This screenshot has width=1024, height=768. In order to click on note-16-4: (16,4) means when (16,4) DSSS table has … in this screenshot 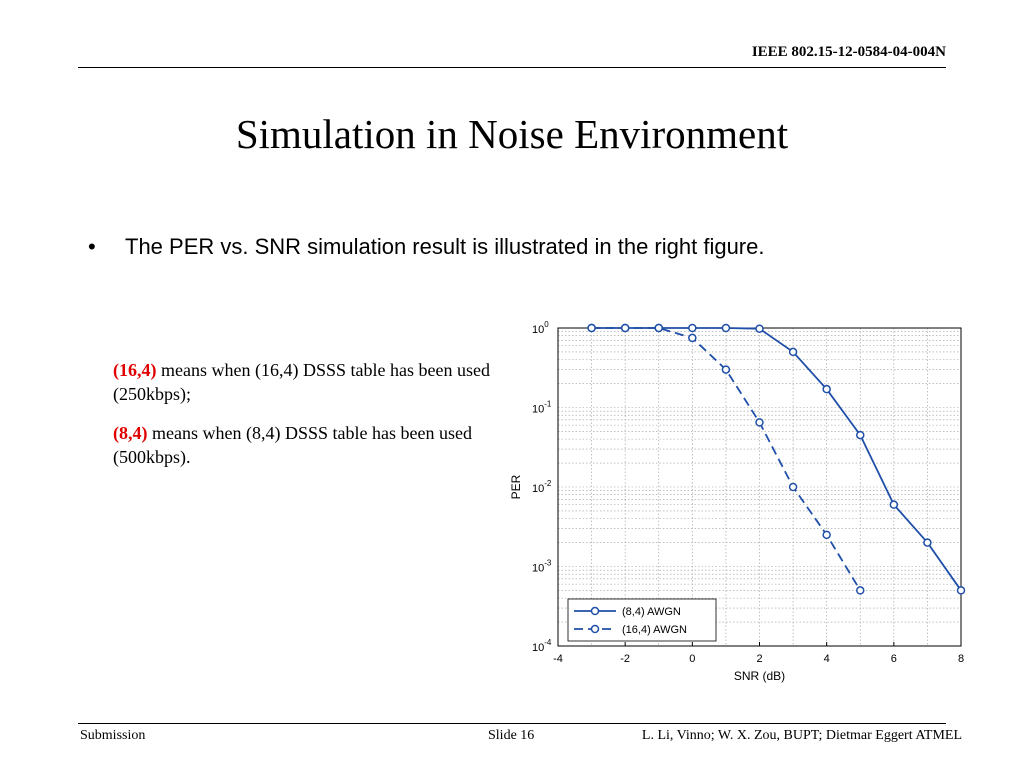, I will do `click(302, 382)`.